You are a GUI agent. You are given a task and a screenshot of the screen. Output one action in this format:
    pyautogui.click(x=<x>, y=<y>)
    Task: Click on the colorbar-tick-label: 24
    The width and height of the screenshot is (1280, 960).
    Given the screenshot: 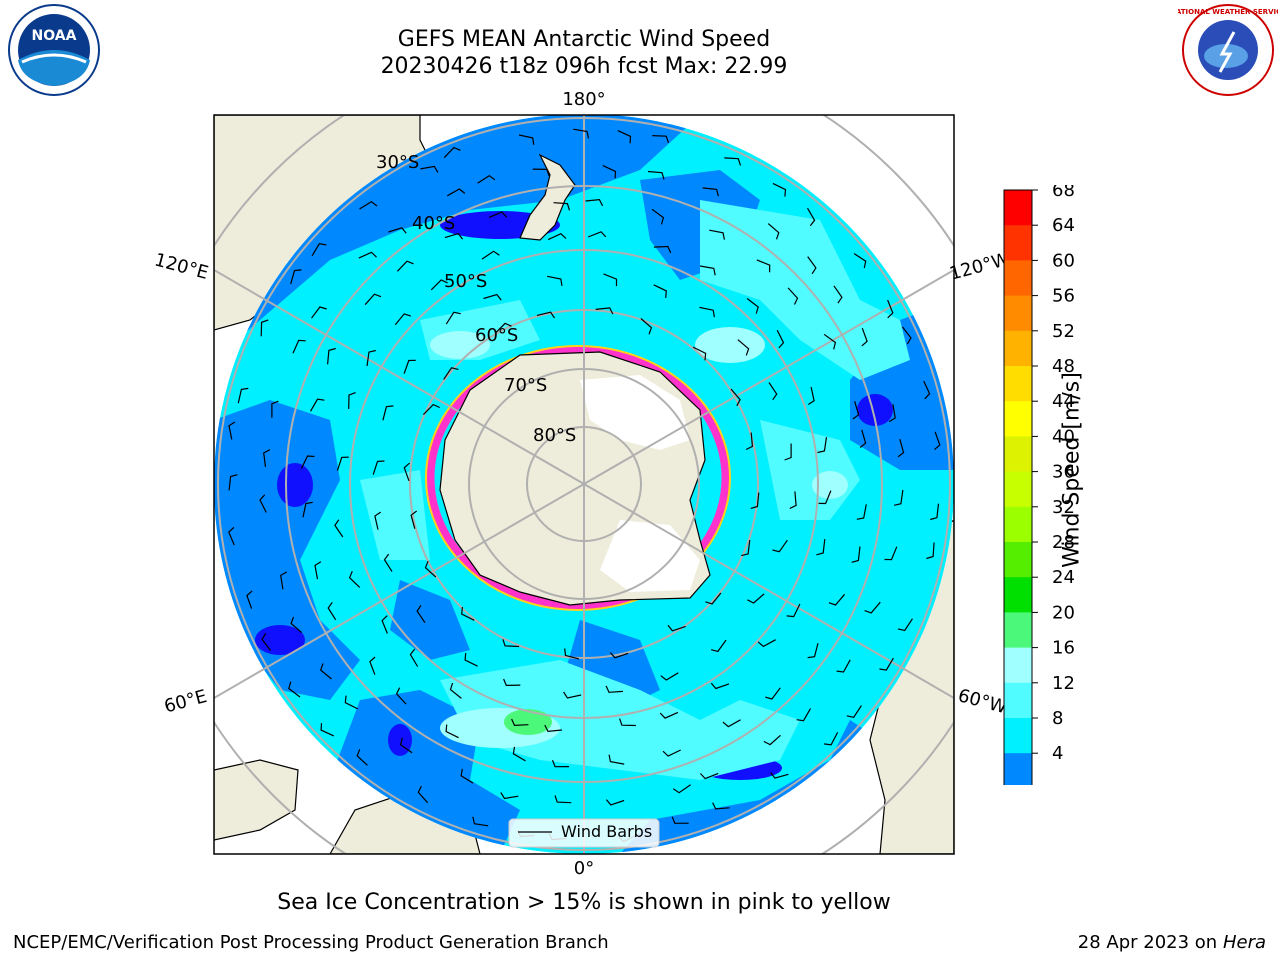 What is the action you would take?
    pyautogui.click(x=1063, y=577)
    